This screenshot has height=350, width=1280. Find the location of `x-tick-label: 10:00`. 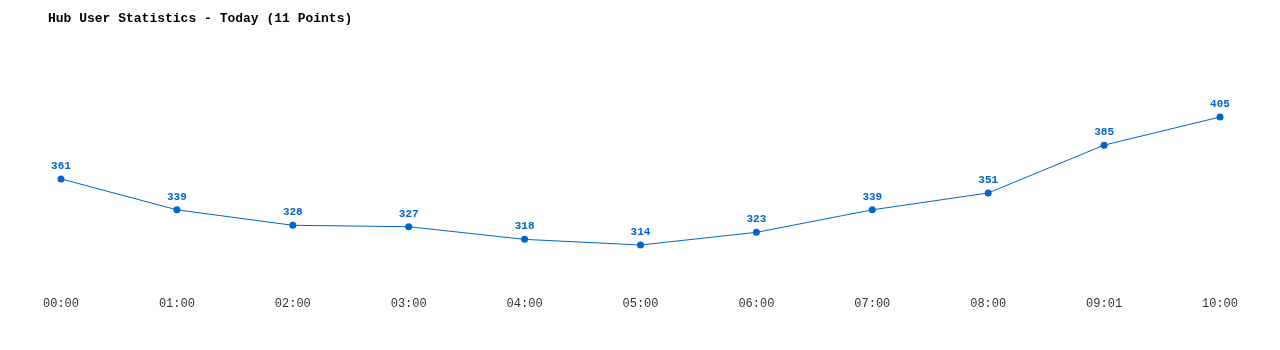

x-tick-label: 10:00 is located at coordinates (1220, 304).